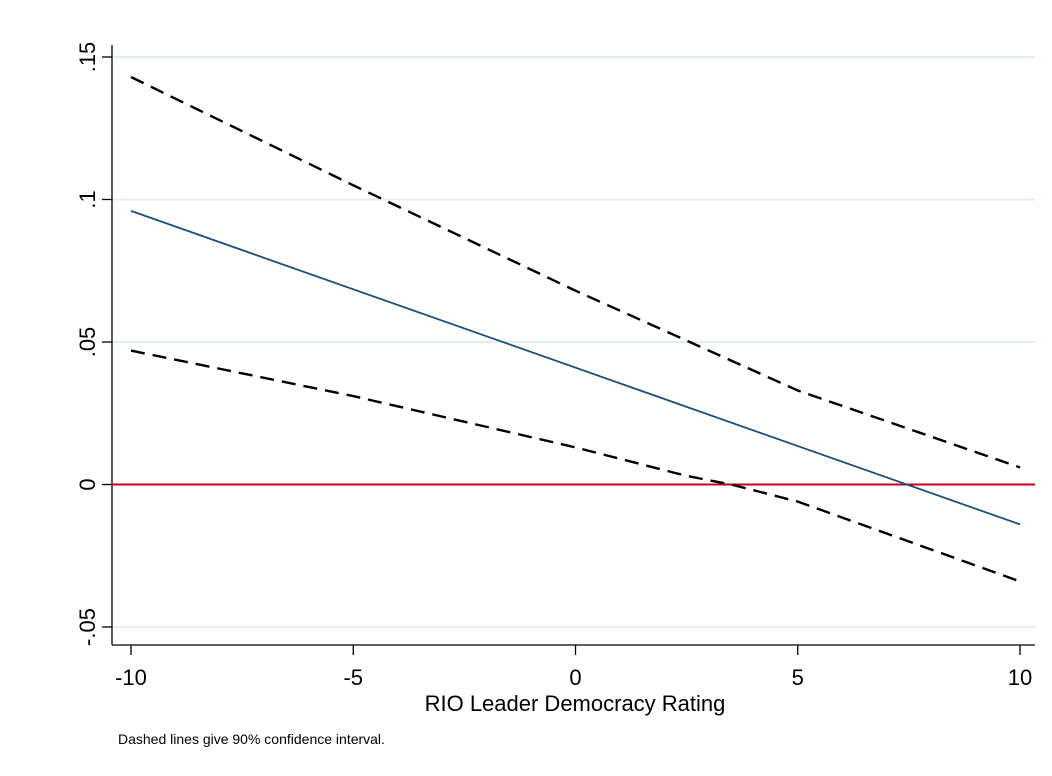 The height and width of the screenshot is (776, 1052). I want to click on x-tick-label-4: 10, so click(1020, 677).